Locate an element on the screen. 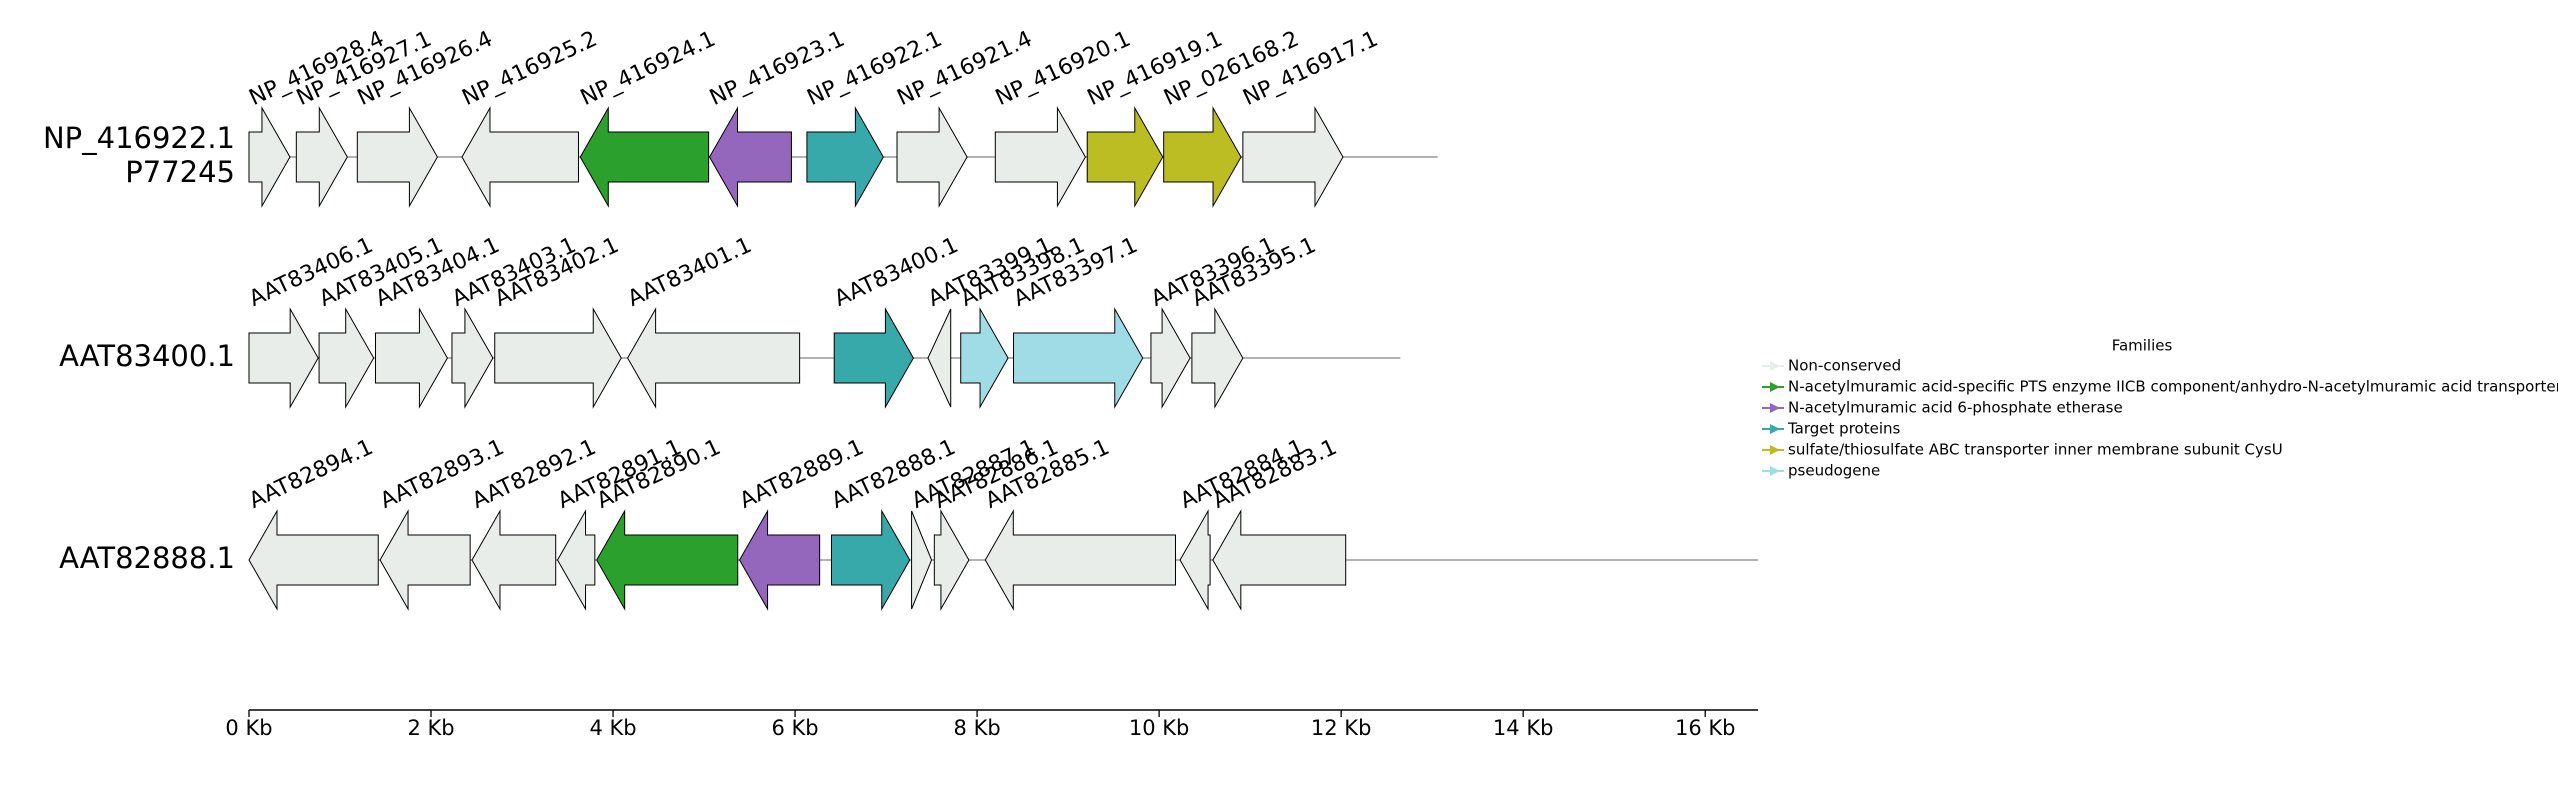 This screenshot has height=787, width=2558. gene-label: NP_416924.1 is located at coordinates (648, 69).